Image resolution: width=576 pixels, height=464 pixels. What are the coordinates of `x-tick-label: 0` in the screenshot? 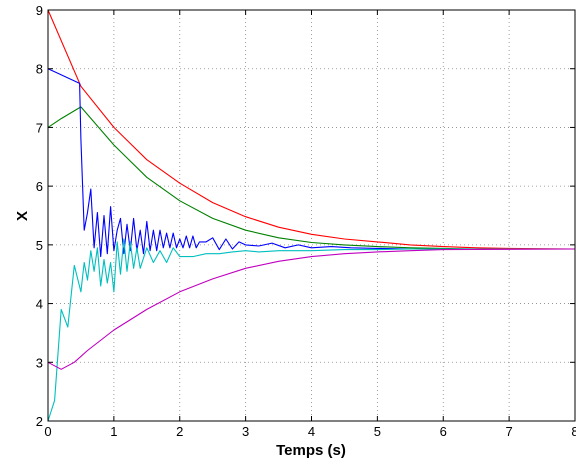 It's located at (47, 431).